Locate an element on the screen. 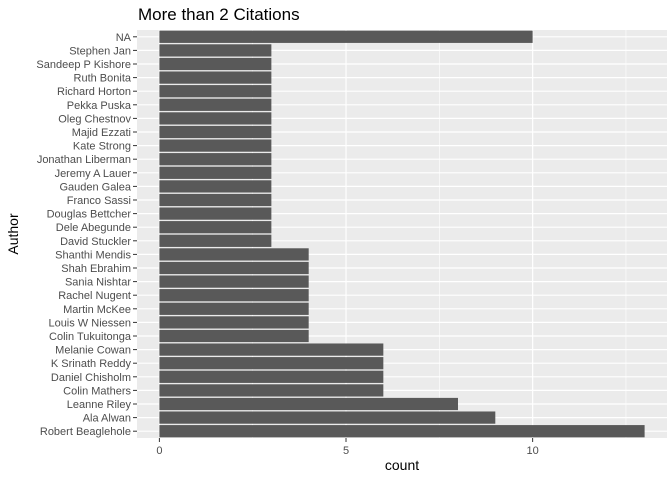  y-tick-label: Ala Alwan is located at coordinates (107, 419).